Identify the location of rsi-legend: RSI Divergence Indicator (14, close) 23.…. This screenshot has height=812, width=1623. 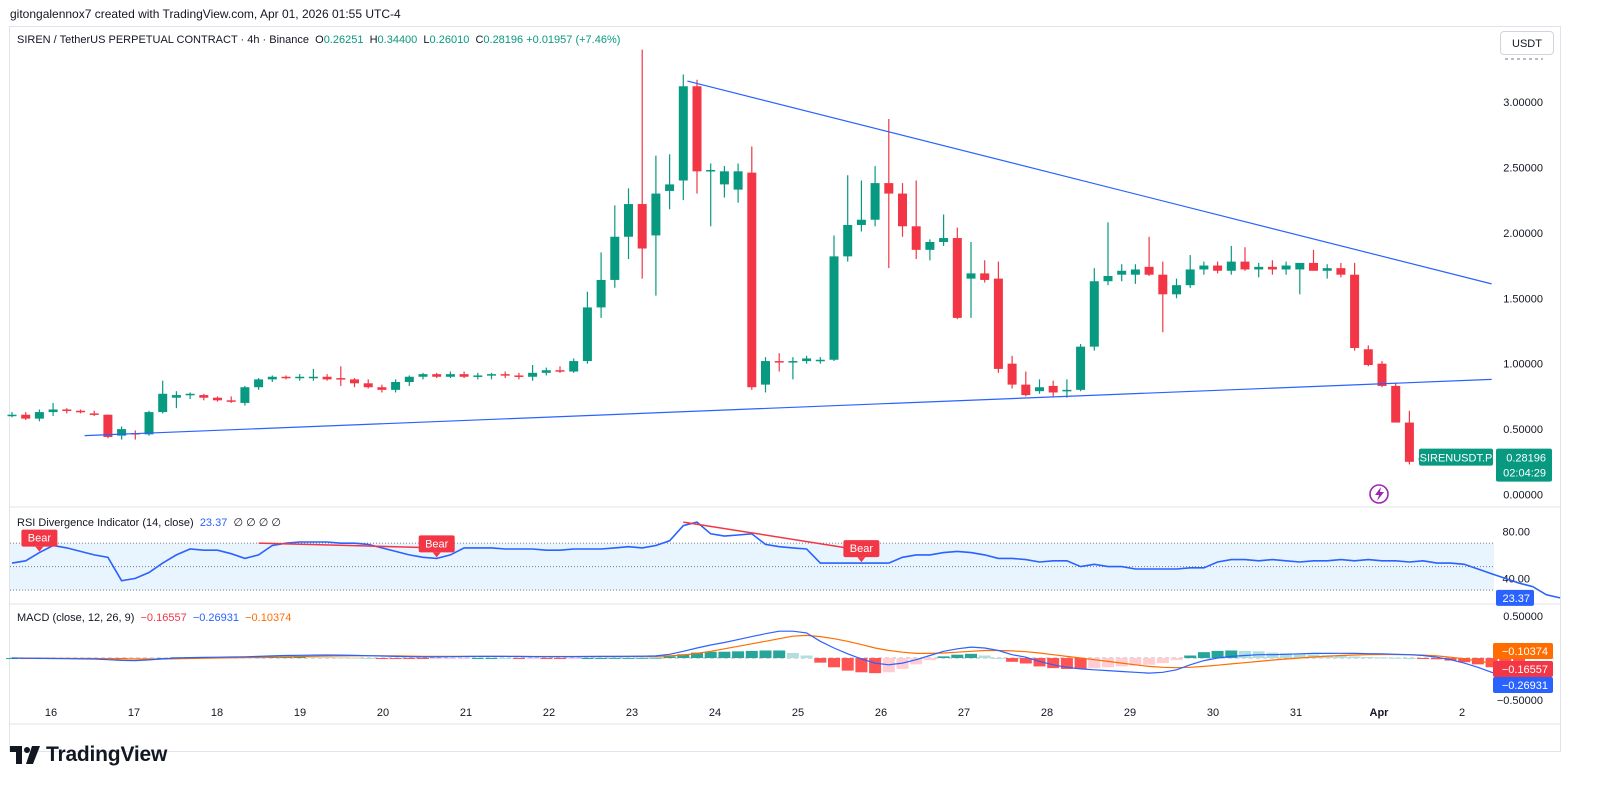
(149, 523).